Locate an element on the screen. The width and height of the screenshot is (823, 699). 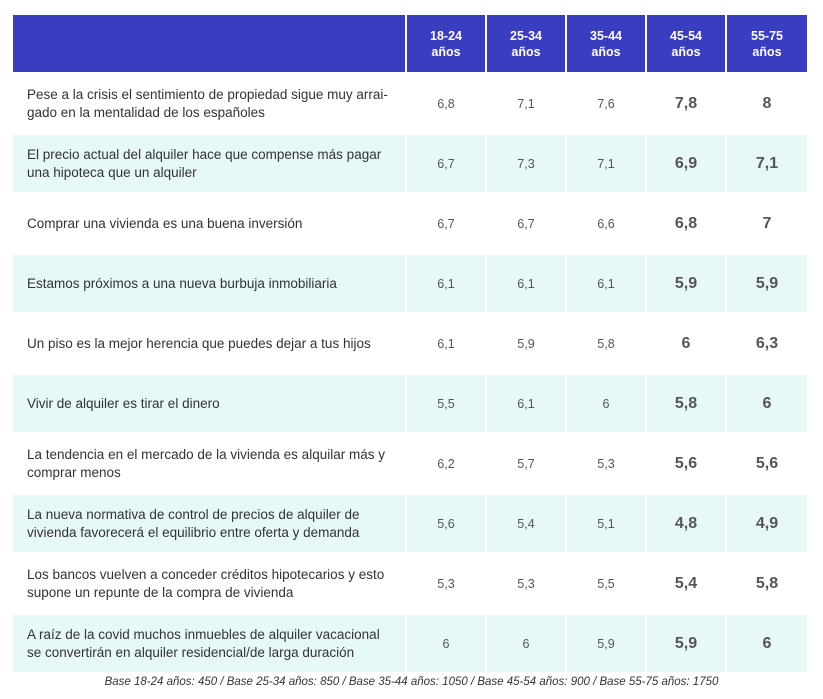
value-cell: 7,3 is located at coordinates (527, 162).